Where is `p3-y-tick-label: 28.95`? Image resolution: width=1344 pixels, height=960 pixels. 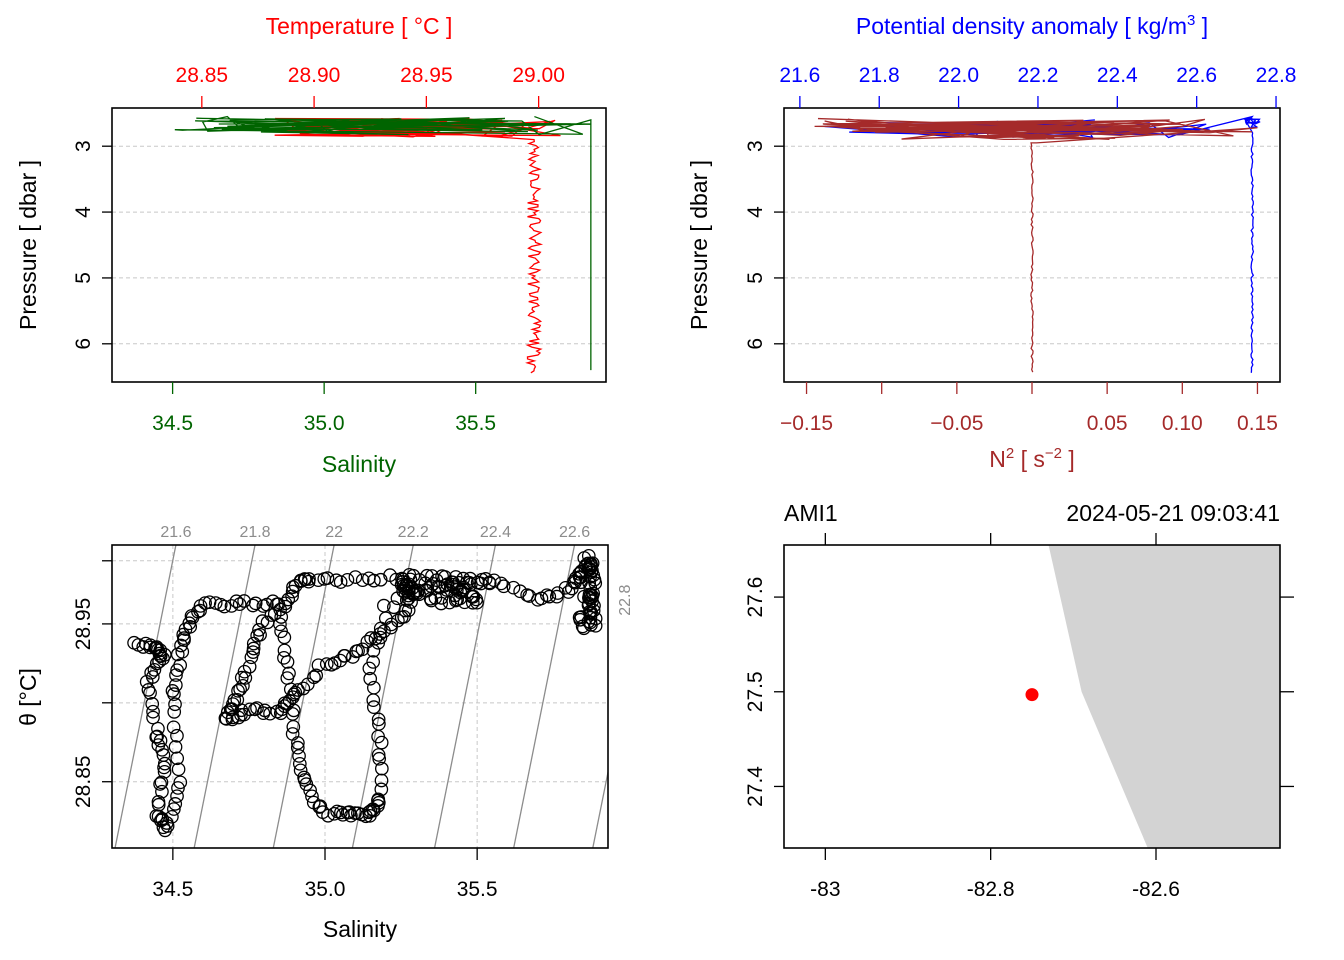 p3-y-tick-label: 28.95 is located at coordinates (83, 624).